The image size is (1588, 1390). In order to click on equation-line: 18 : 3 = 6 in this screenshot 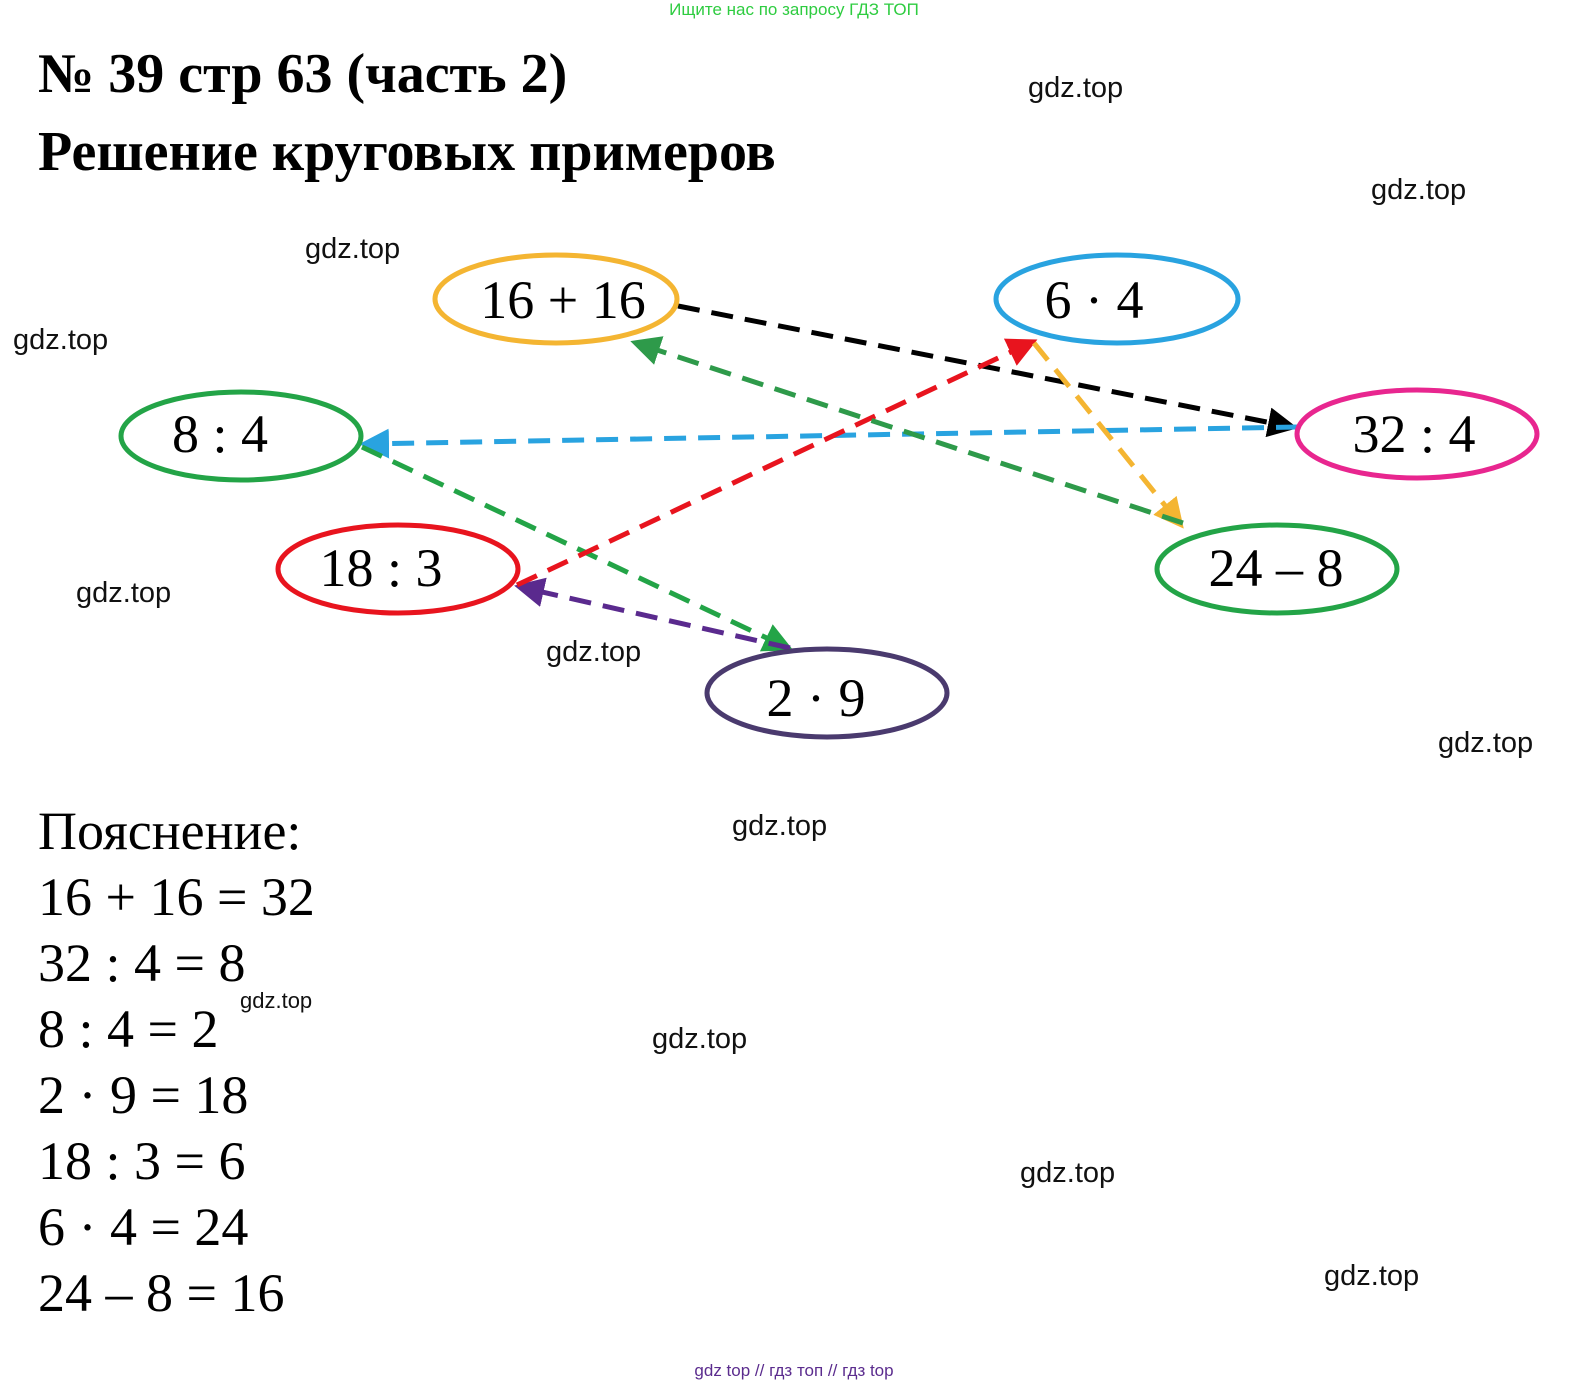, I will do `click(142, 1161)`.